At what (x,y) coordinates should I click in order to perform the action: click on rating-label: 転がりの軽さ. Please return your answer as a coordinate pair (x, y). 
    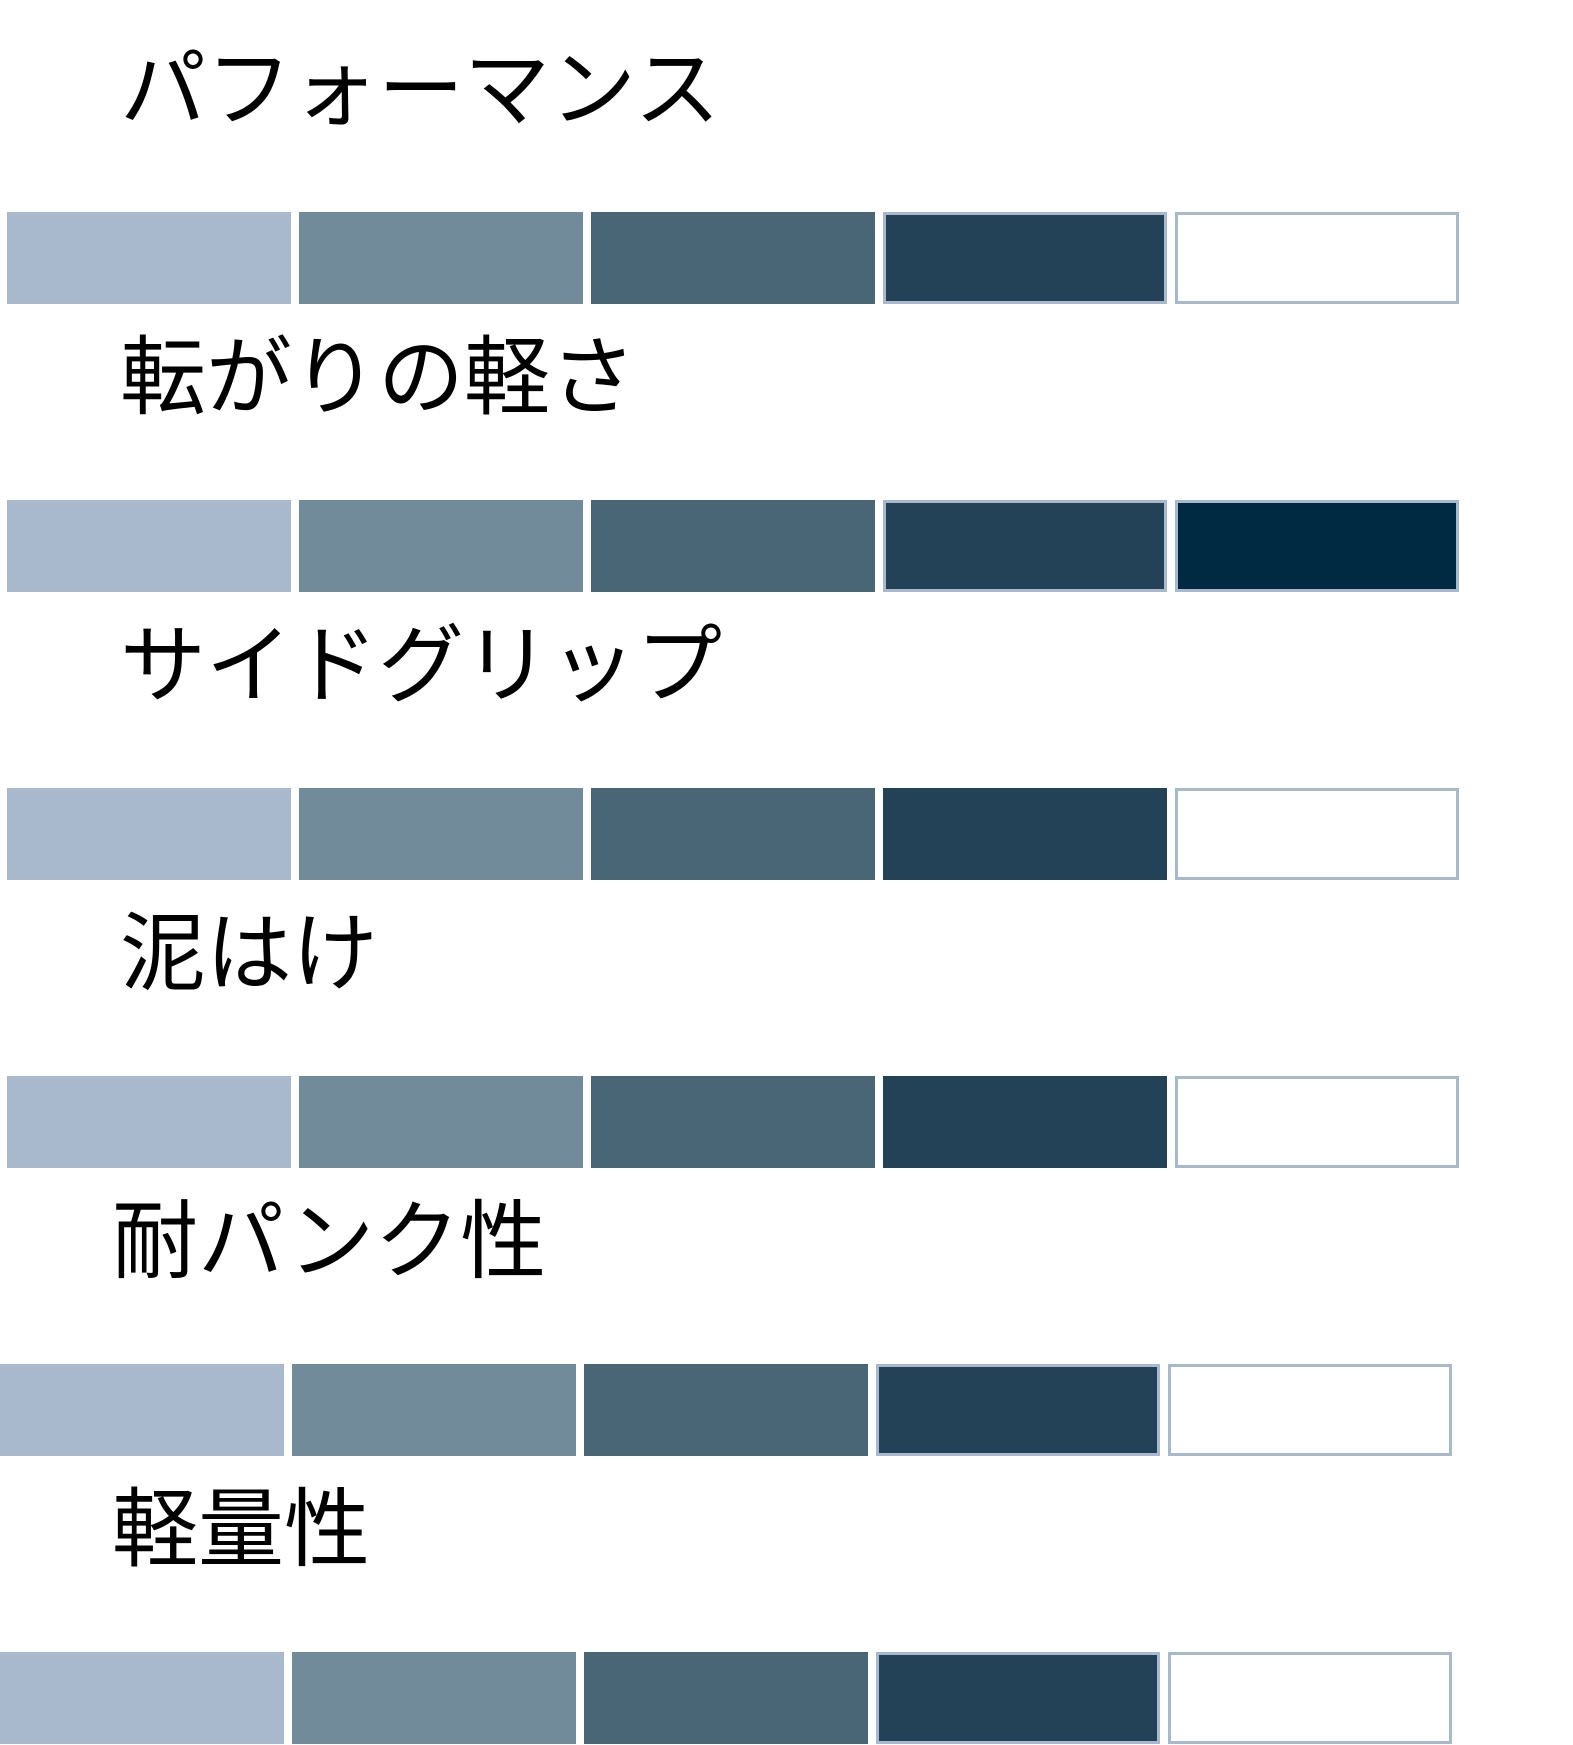
    Looking at the image, I should click on (378, 378).